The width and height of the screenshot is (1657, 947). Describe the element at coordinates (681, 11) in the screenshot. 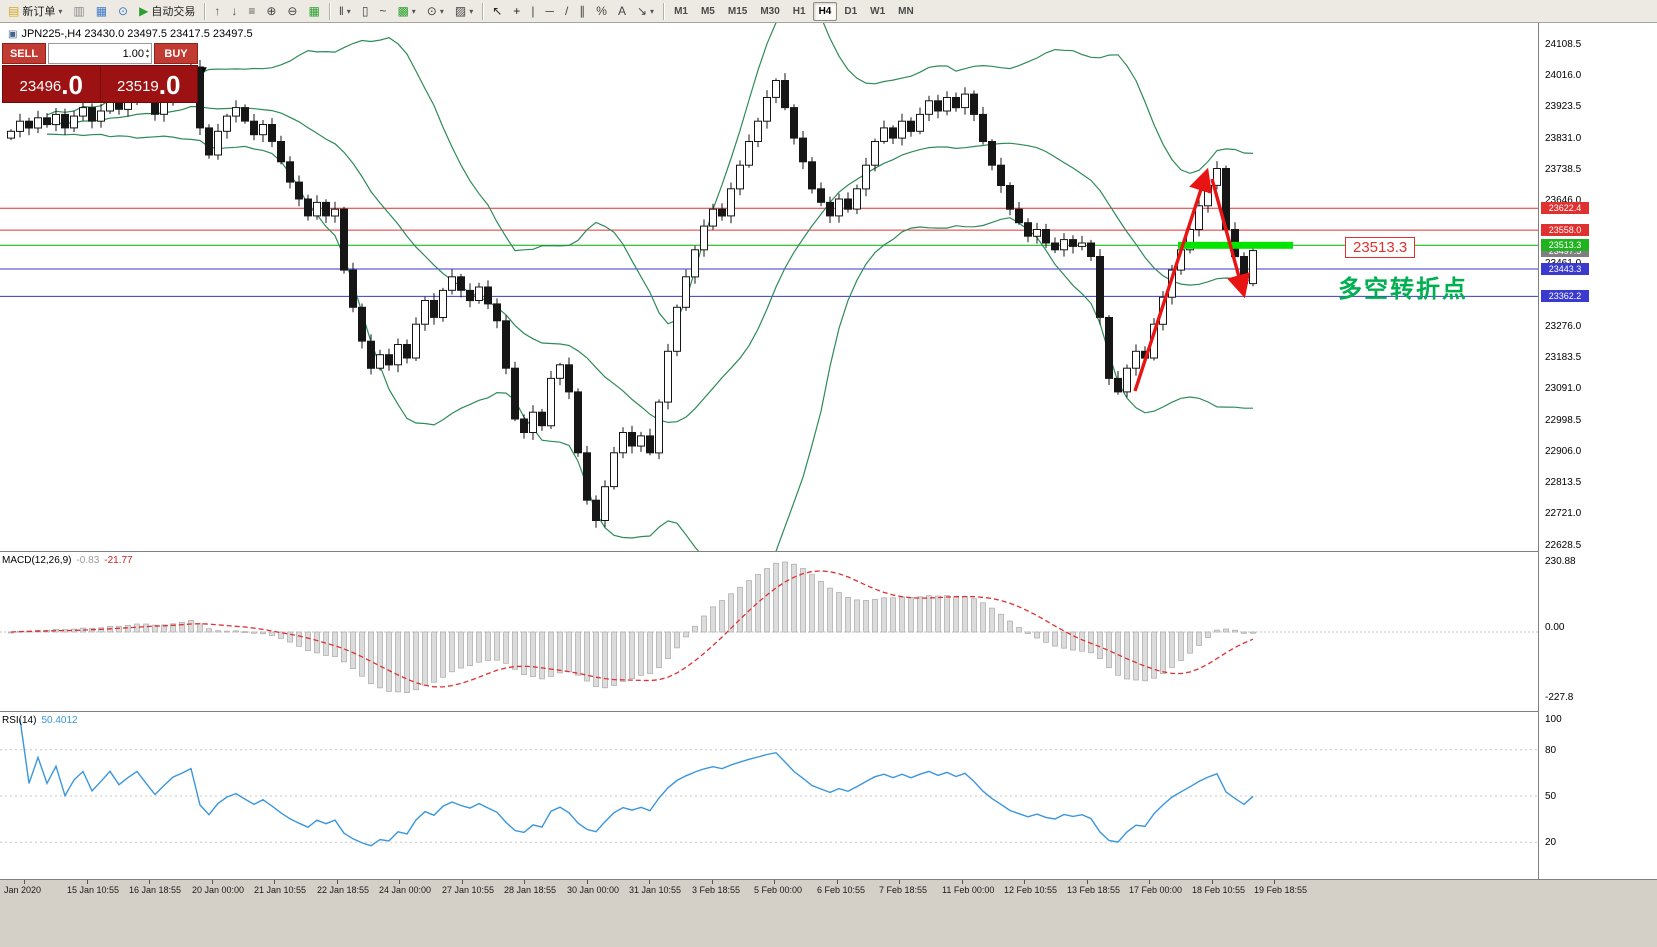

I see `timeframe-m1-button: M1` at that location.